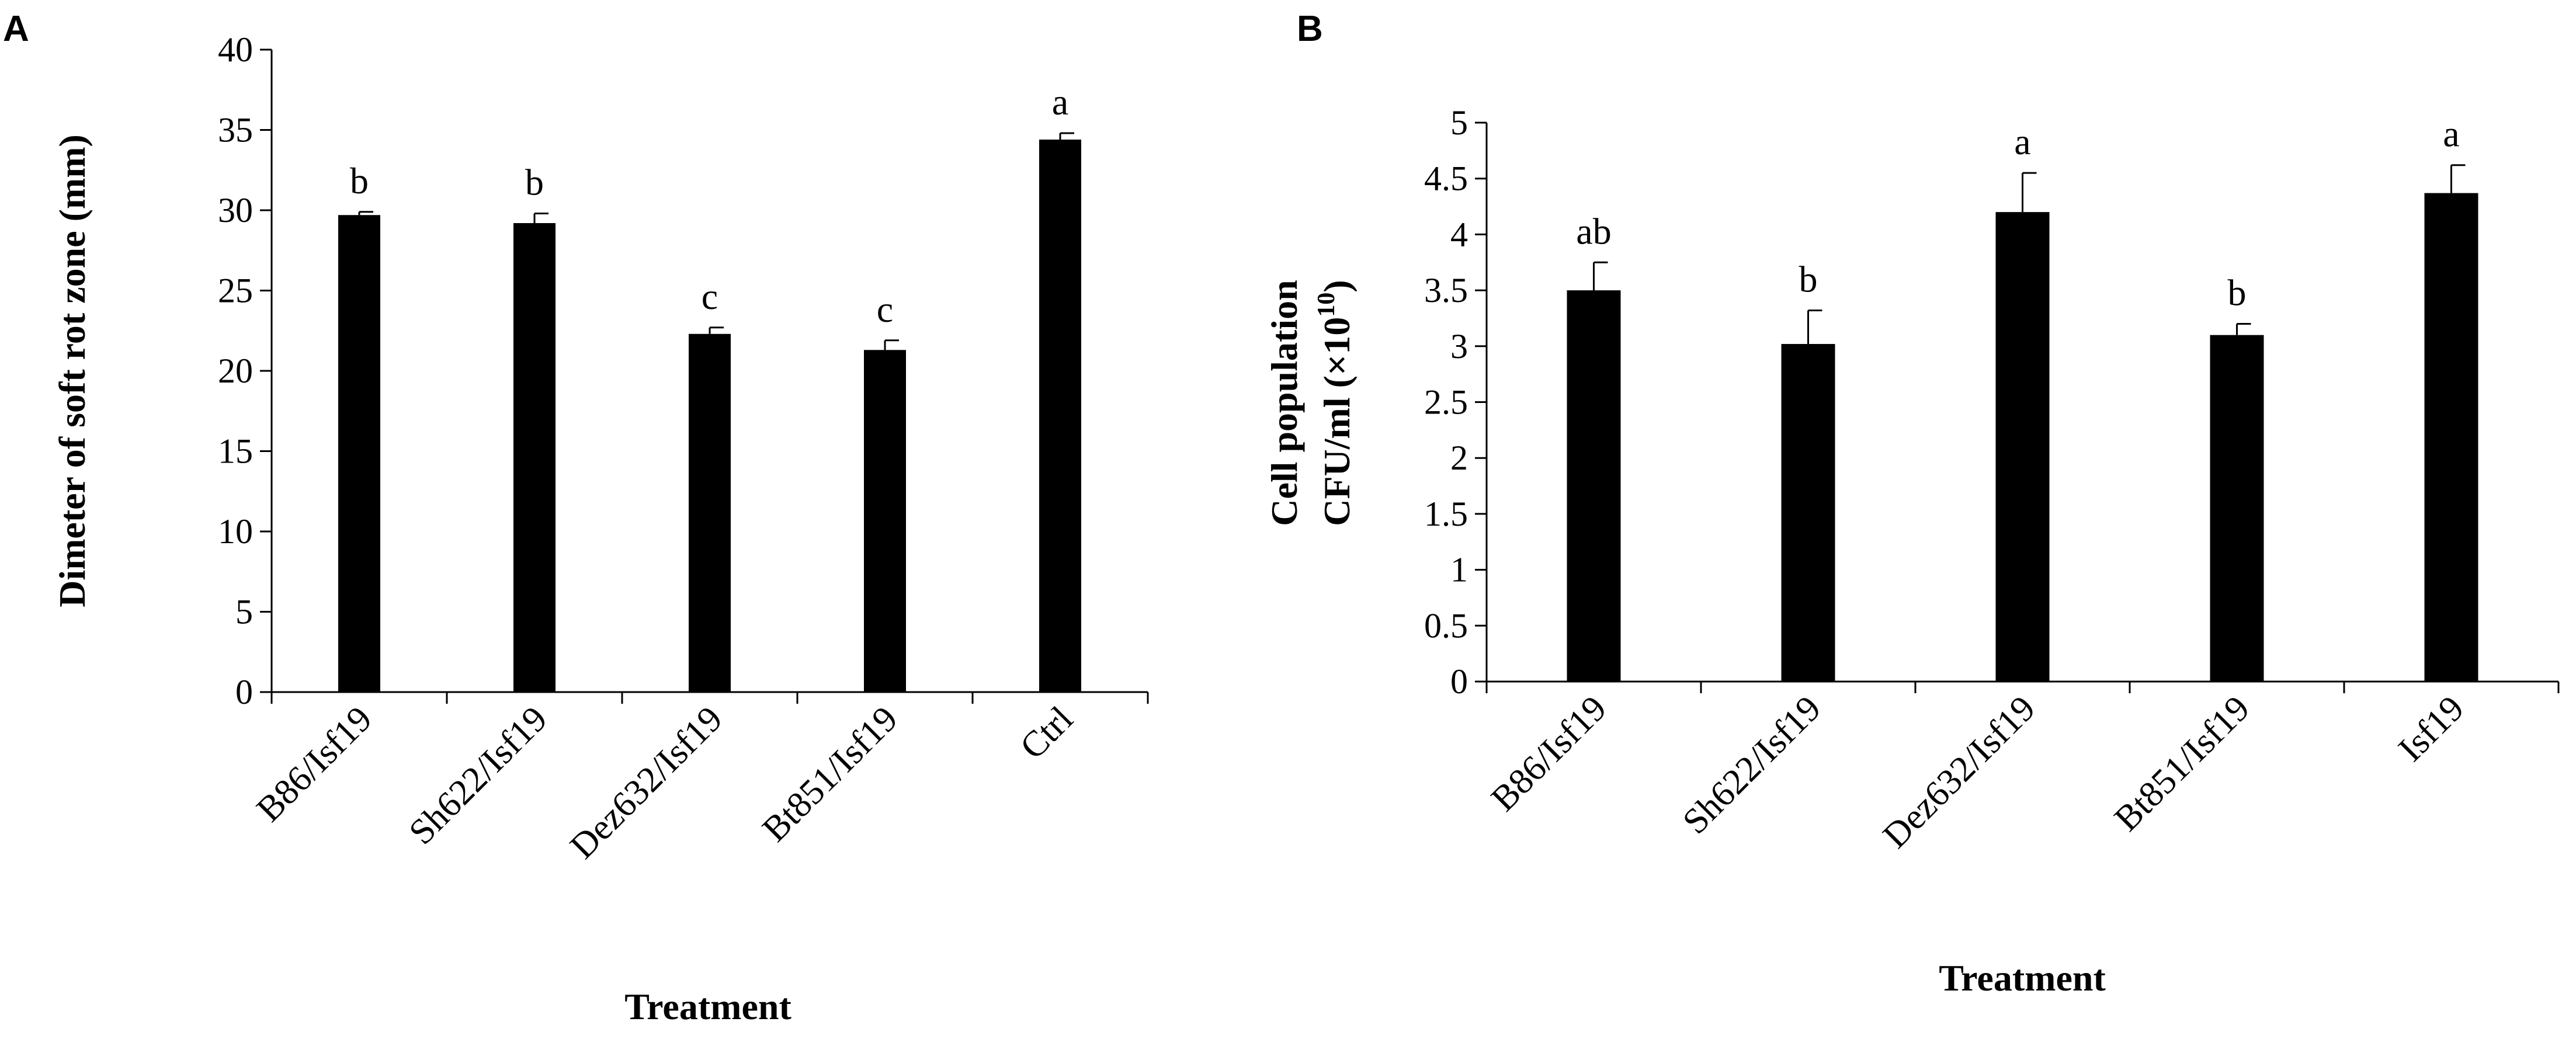 This screenshot has width=2576, height=1060. Describe the element at coordinates (235, 130) in the screenshot. I see `y-tick-label: 35` at that location.